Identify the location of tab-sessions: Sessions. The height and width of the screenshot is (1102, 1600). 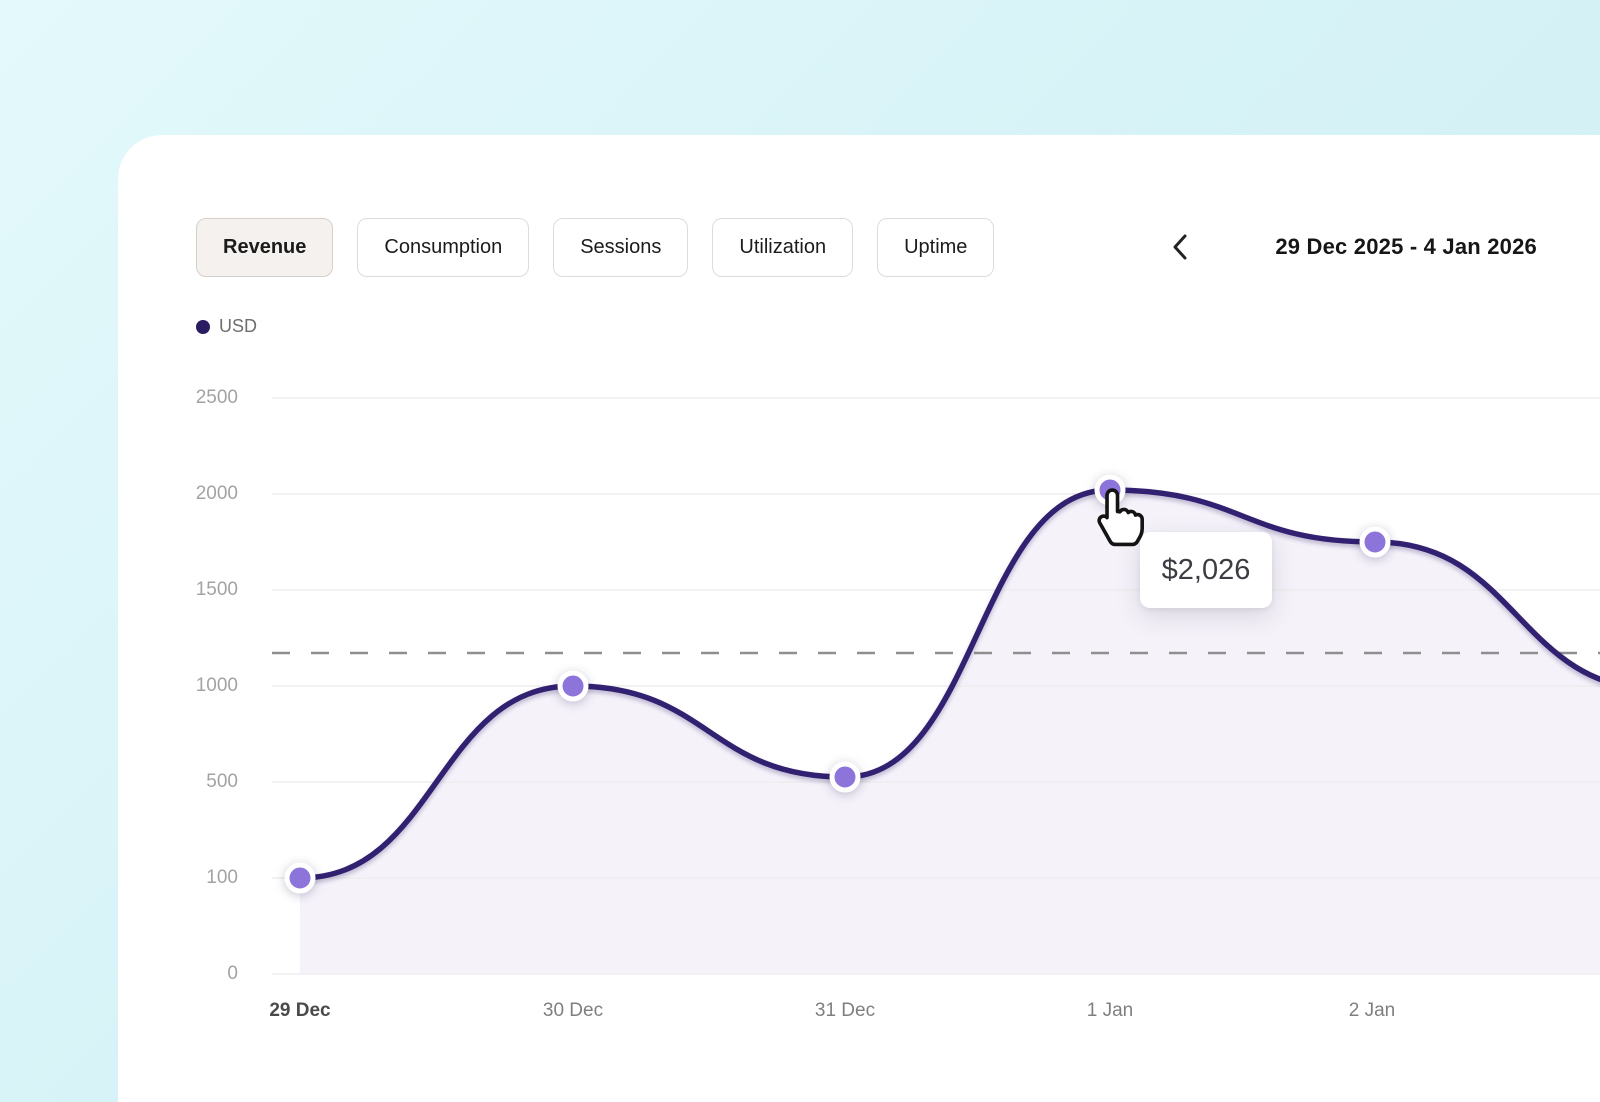
(621, 247).